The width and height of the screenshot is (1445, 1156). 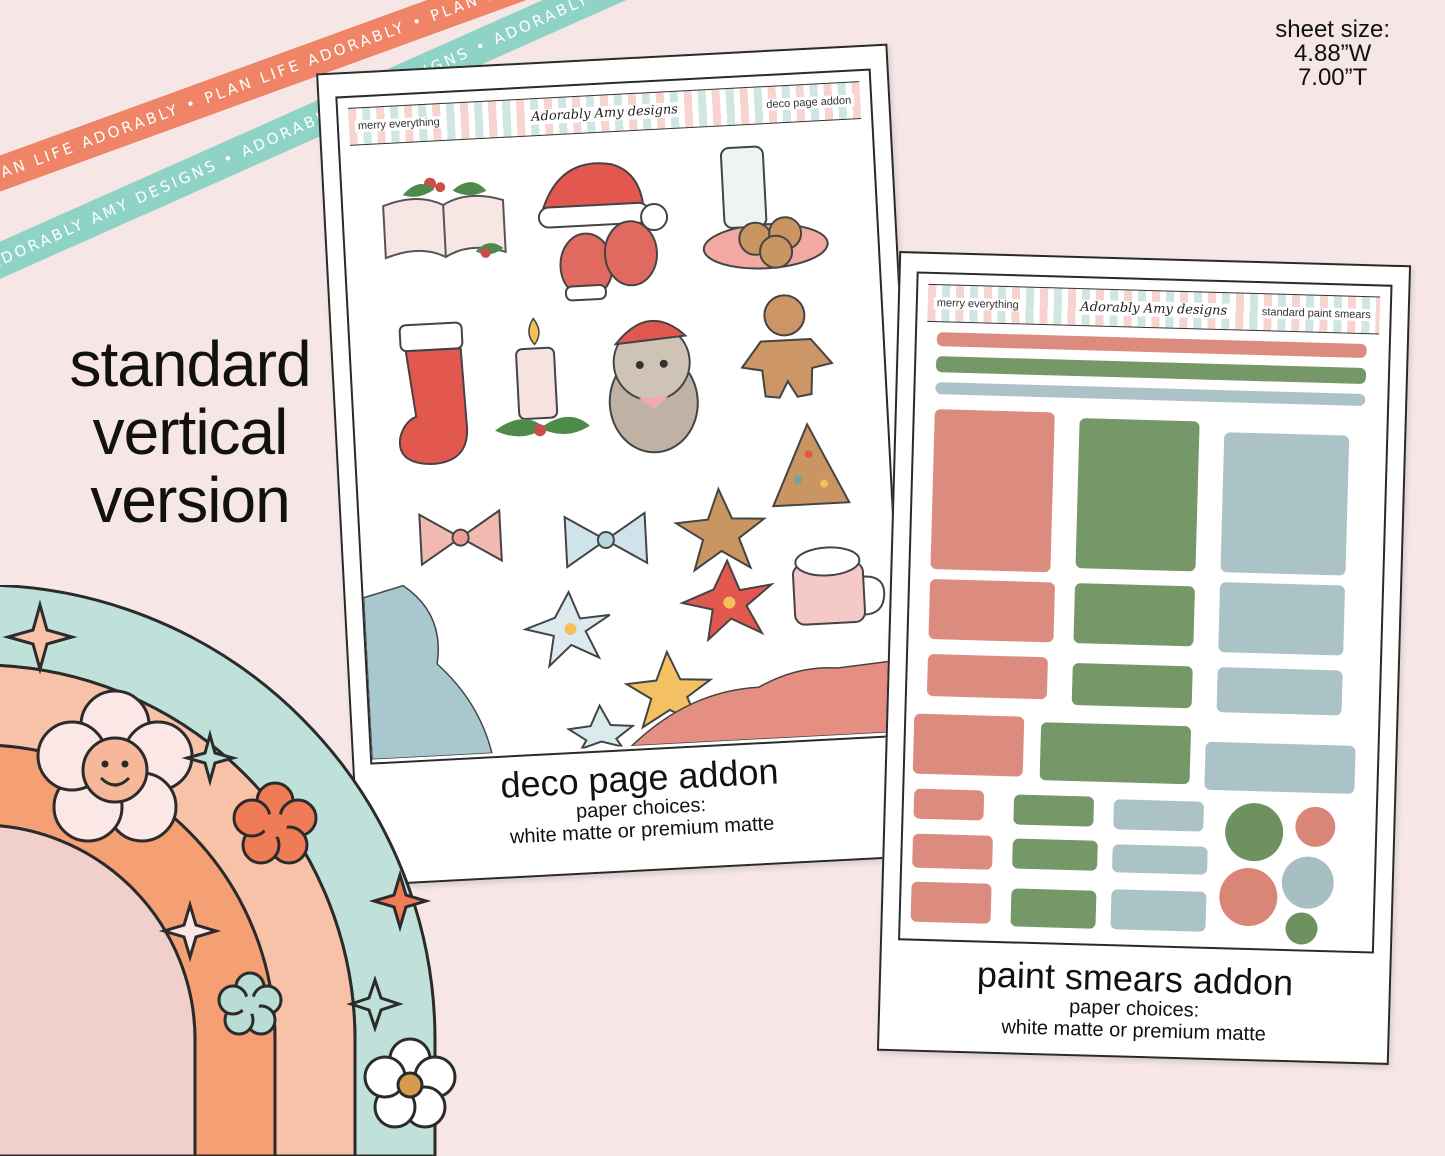 I want to click on paint-smear-green-wide, so click(x=1132, y=686).